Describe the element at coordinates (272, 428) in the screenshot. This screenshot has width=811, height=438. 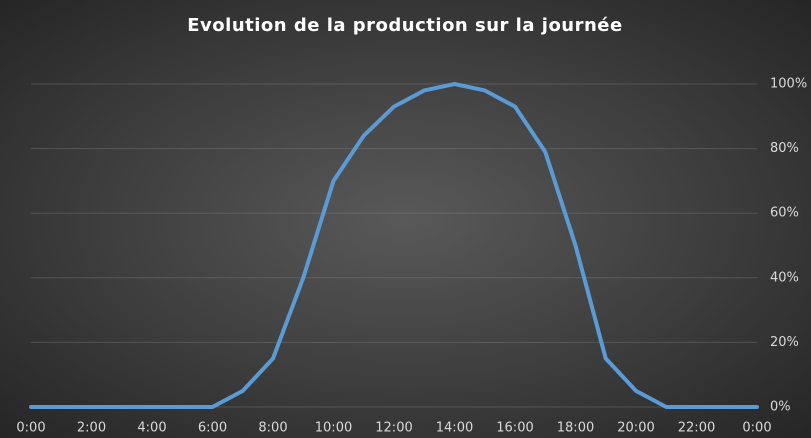
I see `x-tick-label: 8:00` at that location.